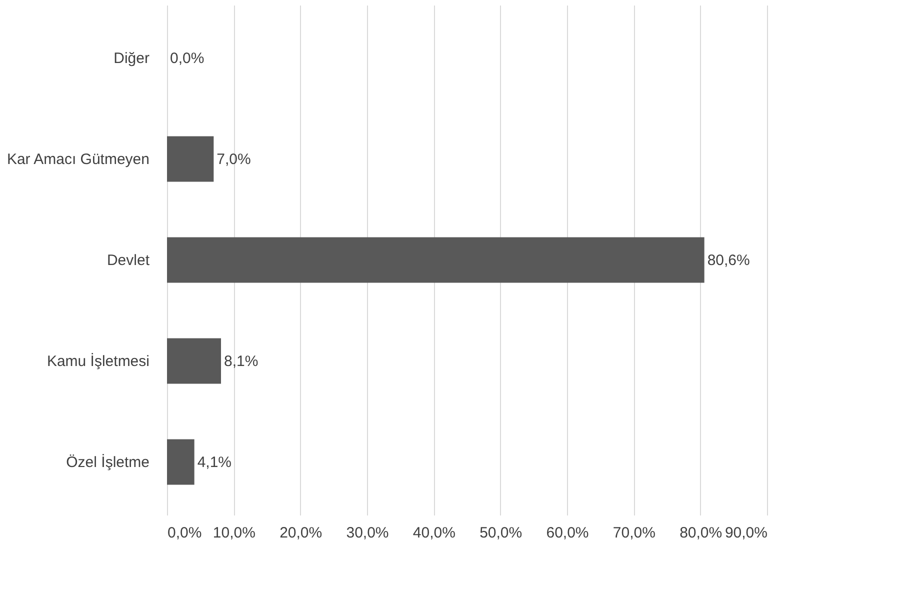 Image resolution: width=903 pixels, height=613 pixels. I want to click on data-label: 0,0%, so click(187, 59).